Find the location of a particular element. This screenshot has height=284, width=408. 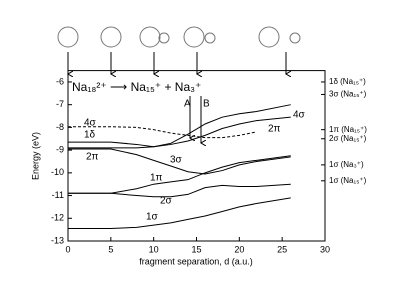

x-tick-label: 30 is located at coordinates (325, 249).